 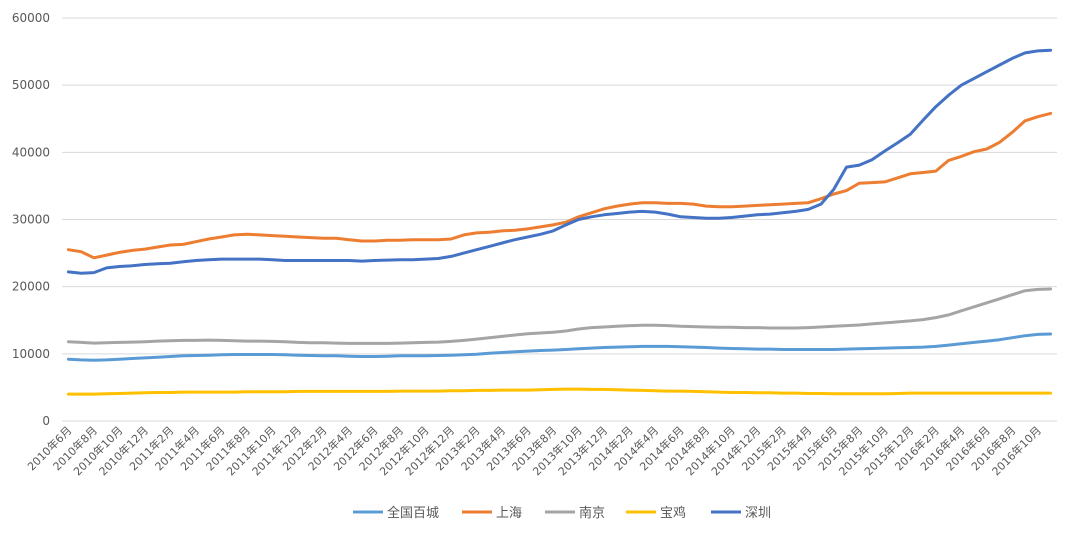 What do you see at coordinates (758, 513) in the screenshot?
I see `legend-label: 深圳` at bounding box center [758, 513].